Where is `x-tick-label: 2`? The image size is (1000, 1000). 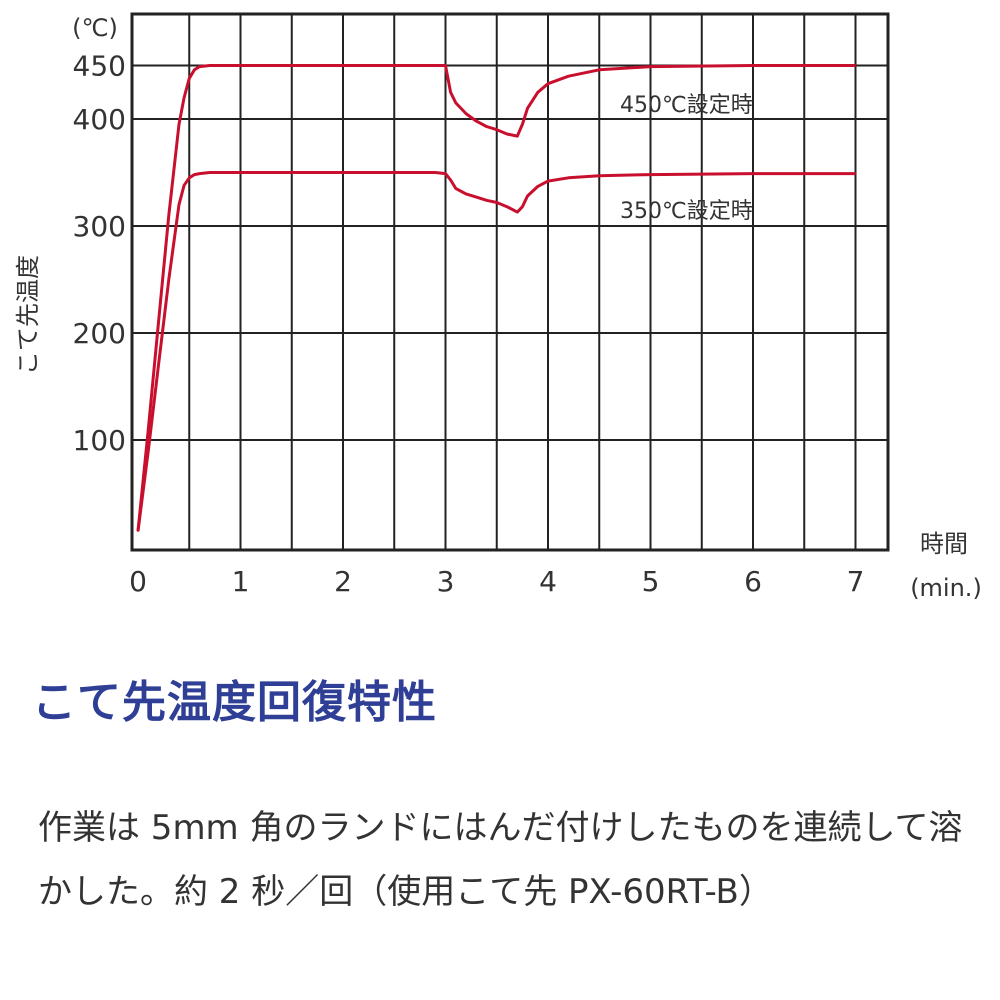 x-tick-label: 2 is located at coordinates (343, 581).